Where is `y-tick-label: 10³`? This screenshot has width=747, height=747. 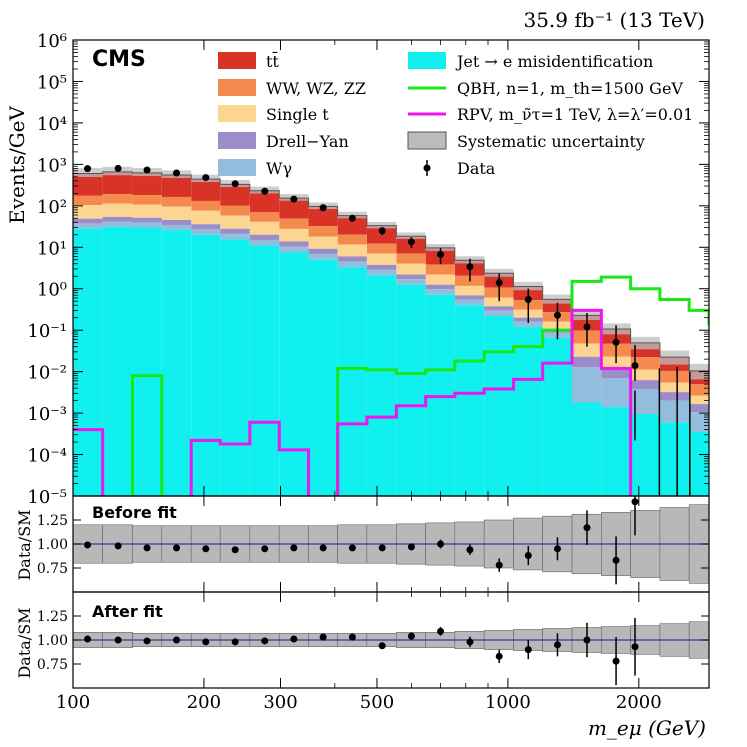 y-tick-label: 10³ is located at coordinates (52, 165).